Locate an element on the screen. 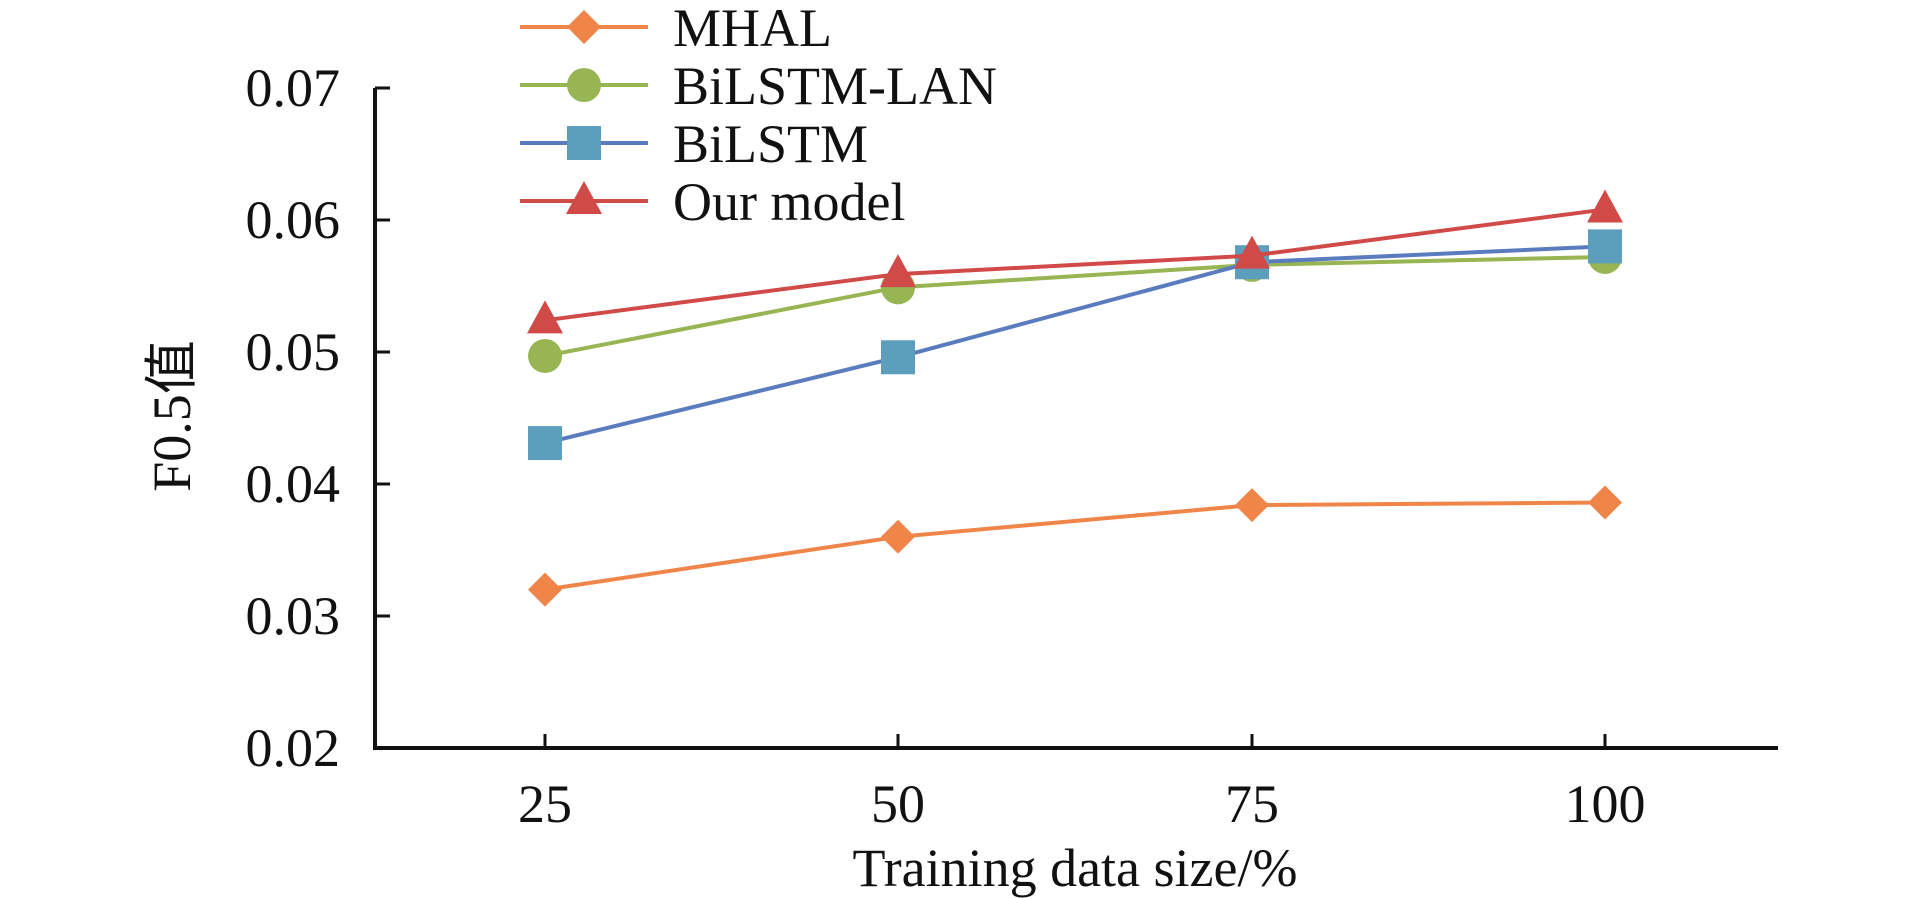 The width and height of the screenshot is (1913, 898). legend-label: Our model is located at coordinates (789, 202).